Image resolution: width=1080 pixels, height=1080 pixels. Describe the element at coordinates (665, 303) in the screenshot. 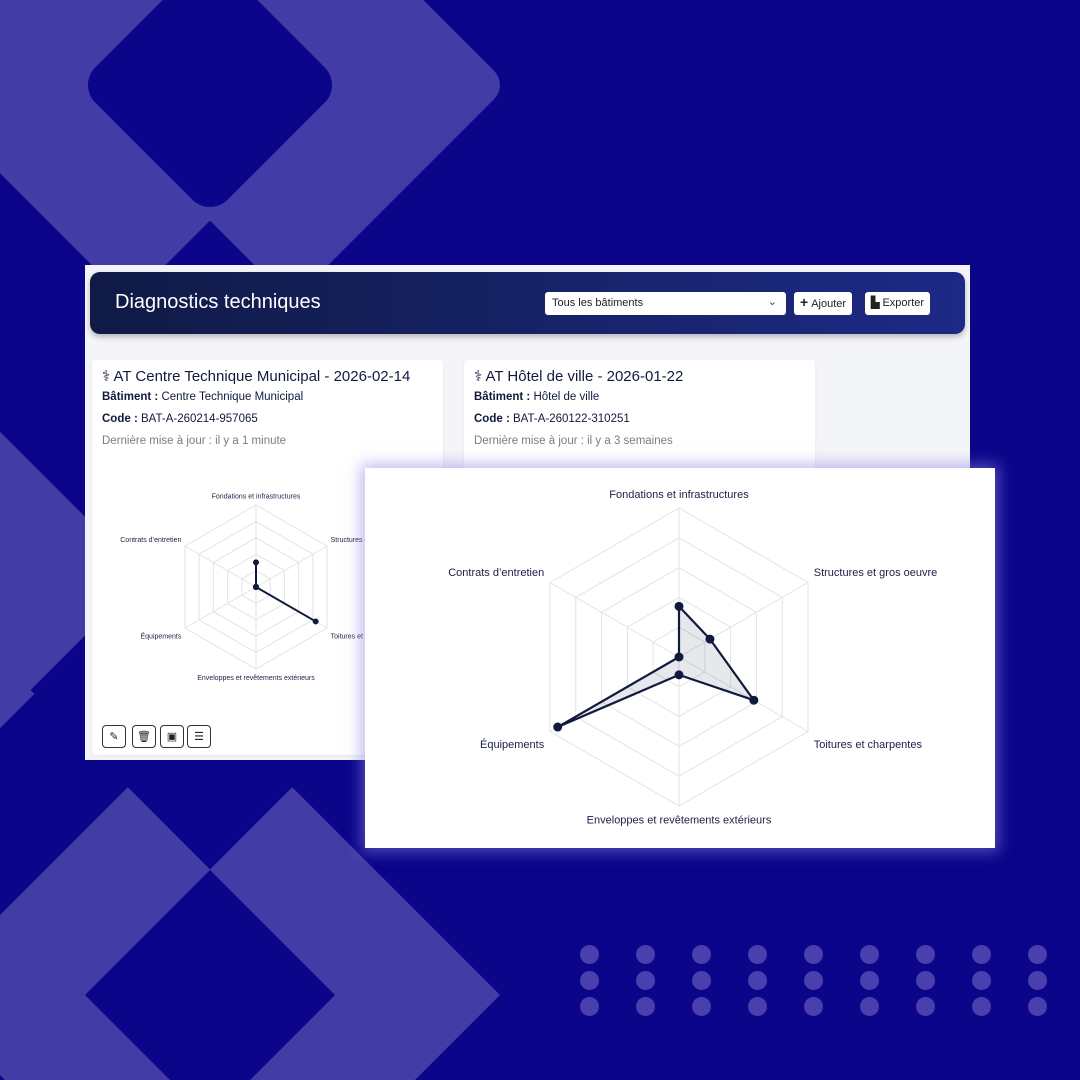

I see `building-filter-select: Tous les bâtiments ⌄` at that location.